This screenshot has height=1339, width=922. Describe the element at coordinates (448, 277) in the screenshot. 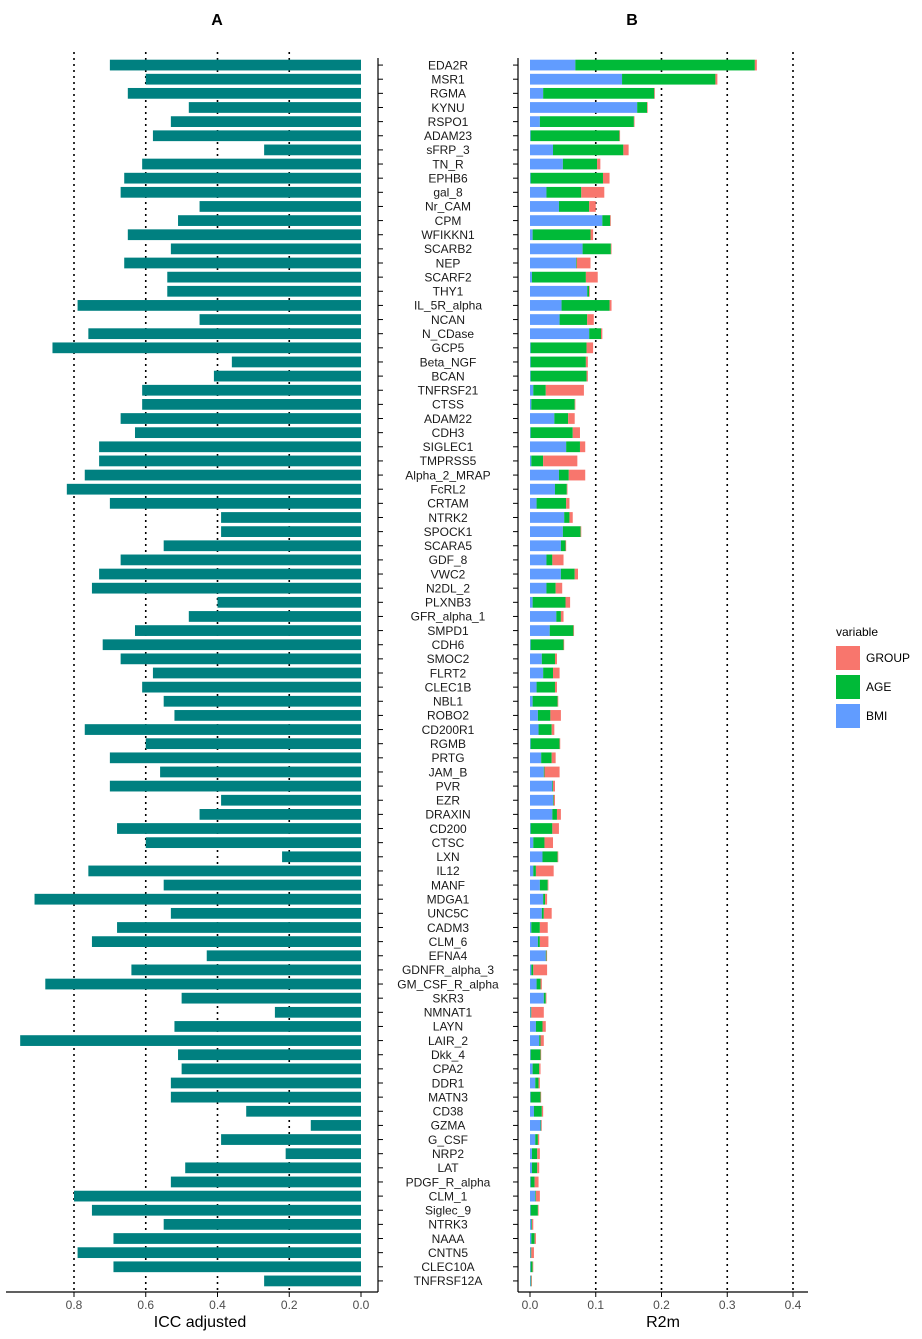

I see `gene-label: SCARF2` at that location.